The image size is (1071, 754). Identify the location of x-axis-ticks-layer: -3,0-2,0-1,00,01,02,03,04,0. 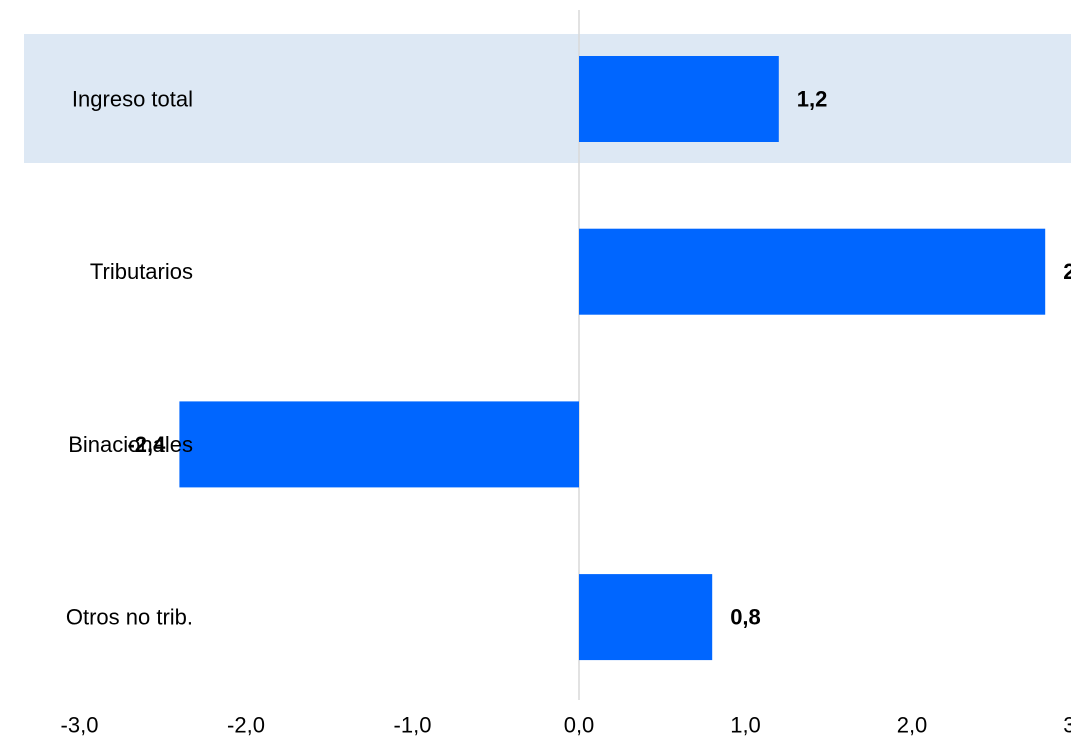
(566, 725).